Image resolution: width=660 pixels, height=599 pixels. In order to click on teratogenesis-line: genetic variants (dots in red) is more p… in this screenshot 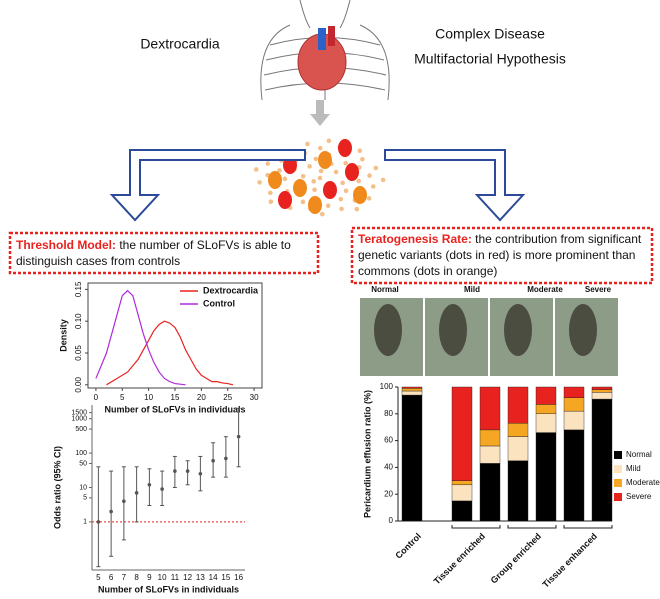, I will do `click(496, 255)`.